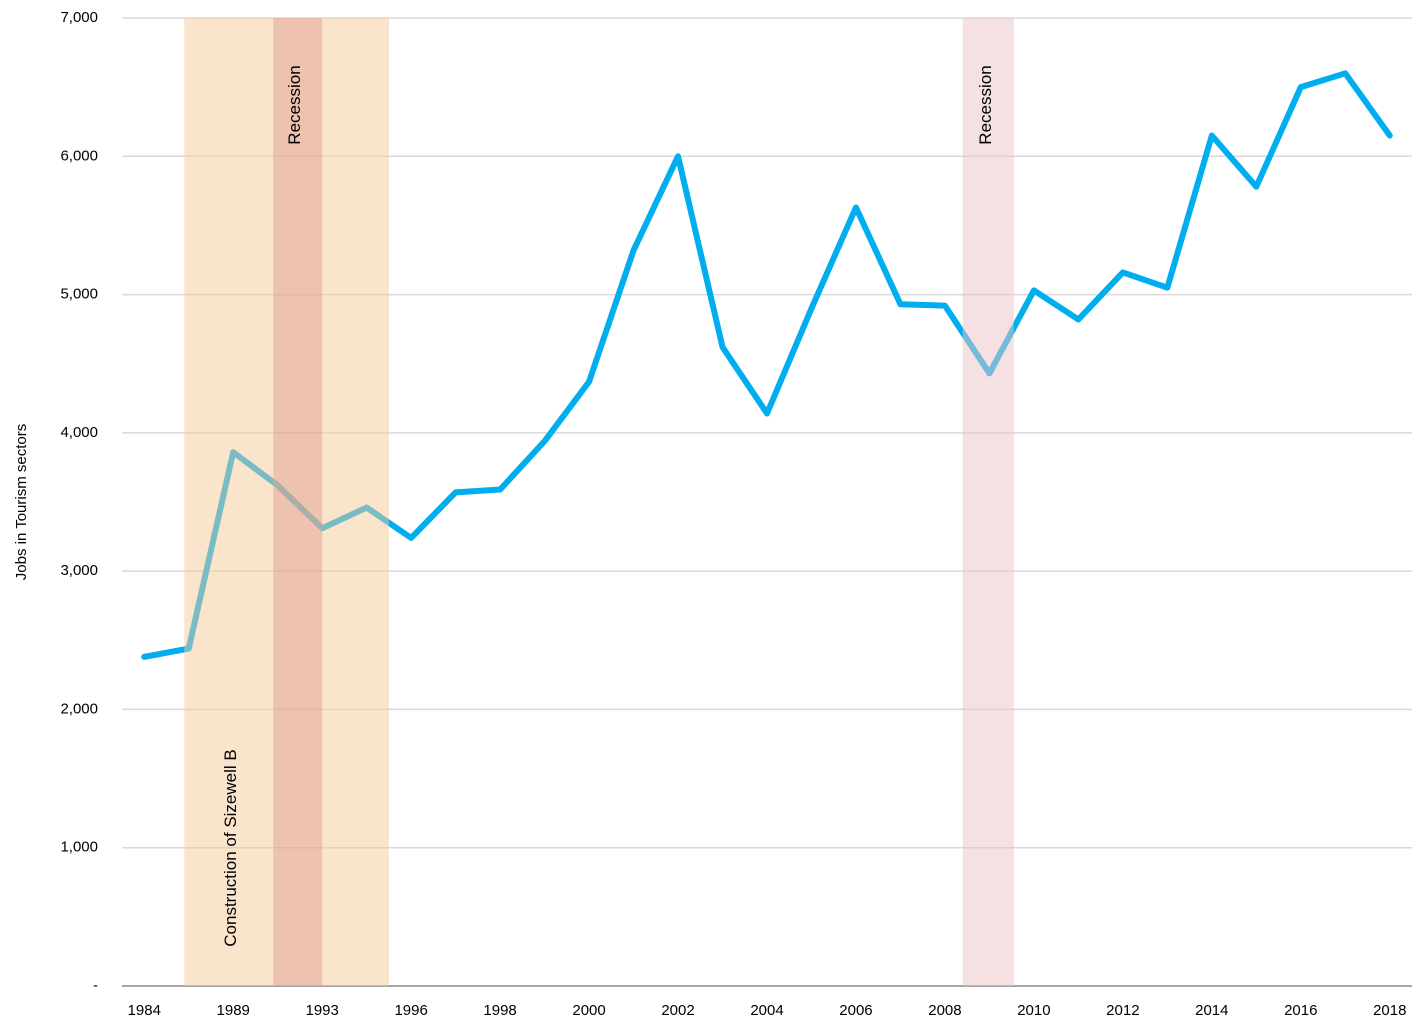  I want to click on annotation-label: Construction of Sizewell B, so click(230, 847).